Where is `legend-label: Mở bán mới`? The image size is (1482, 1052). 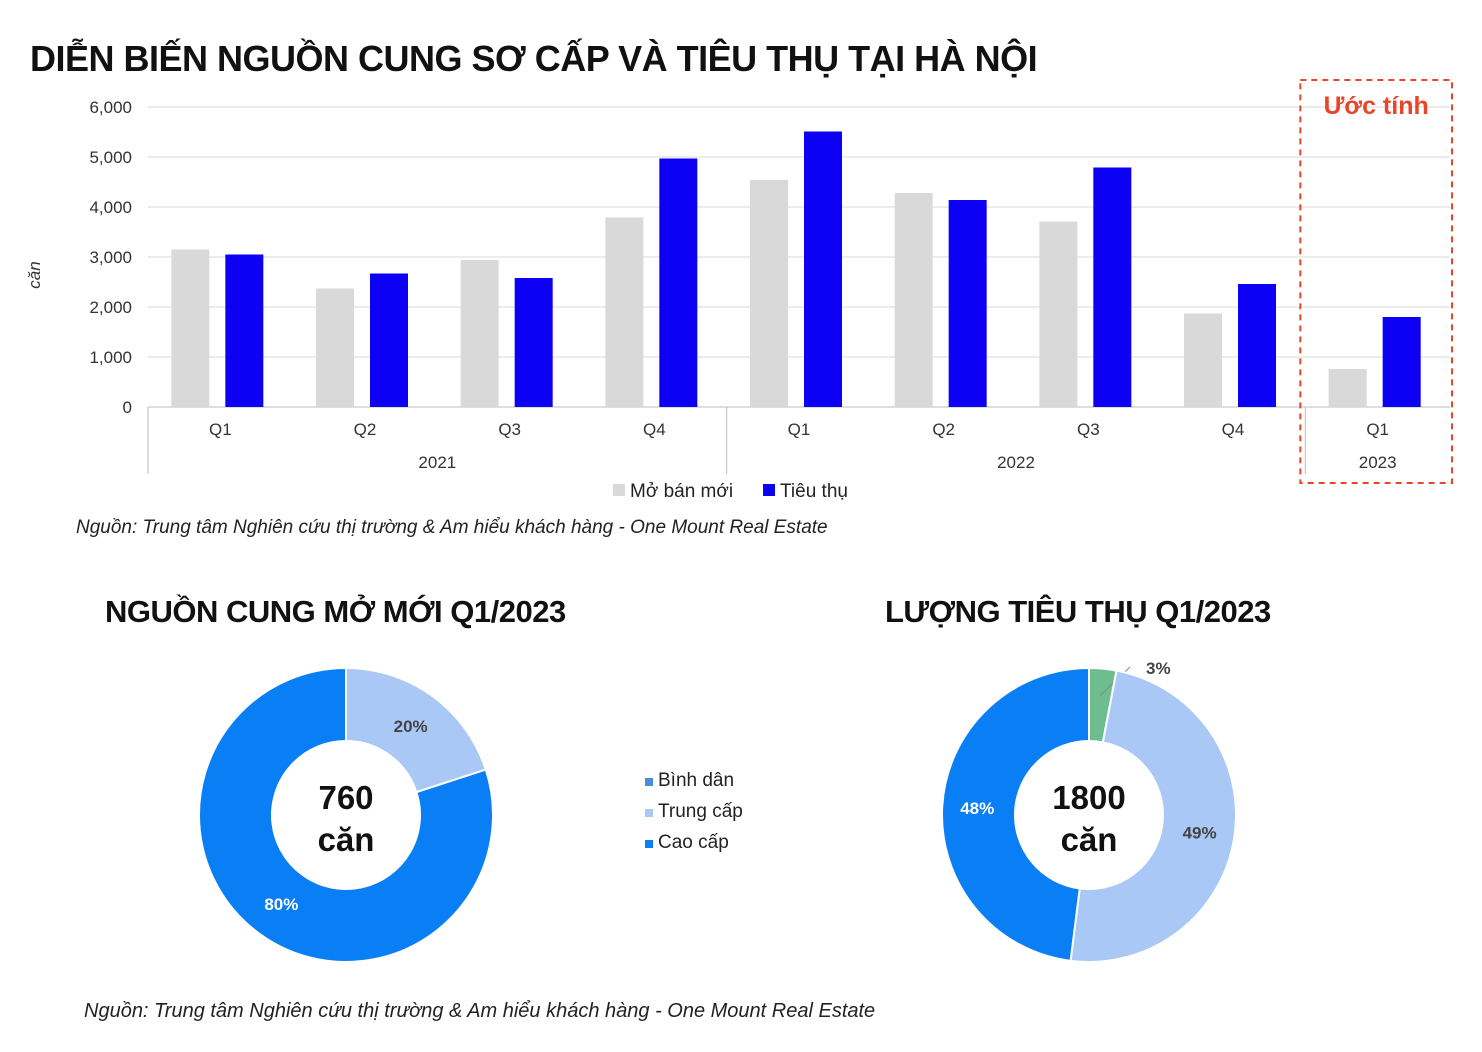 legend-label: Mở bán mới is located at coordinates (681, 491).